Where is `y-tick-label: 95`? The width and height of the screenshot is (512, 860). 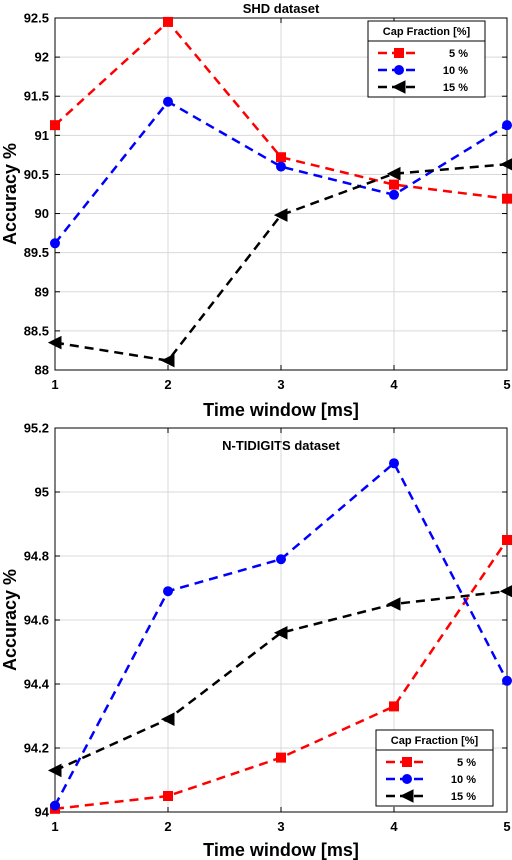
y-tick-label: 95 is located at coordinates (42, 492).